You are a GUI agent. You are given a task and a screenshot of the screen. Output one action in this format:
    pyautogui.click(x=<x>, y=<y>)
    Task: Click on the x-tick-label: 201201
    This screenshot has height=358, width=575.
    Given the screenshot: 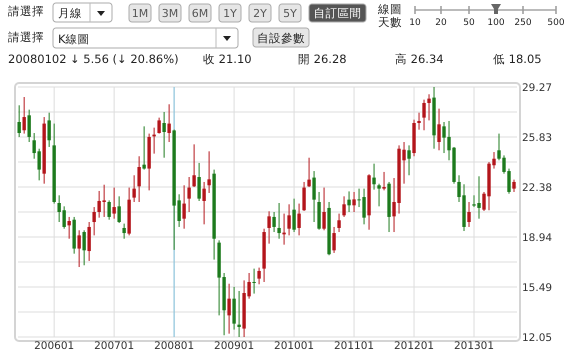 What is the action you would take?
    pyautogui.click(x=414, y=346)
    